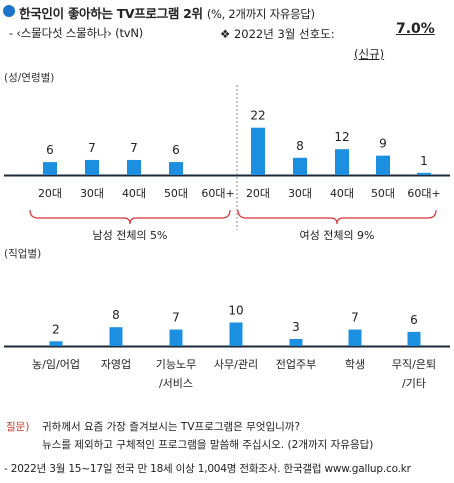 The image size is (454, 483). Describe the element at coordinates (260, 14) in the screenshot. I see `title-unit: (%, 2개까지 자유응답)` at that location.